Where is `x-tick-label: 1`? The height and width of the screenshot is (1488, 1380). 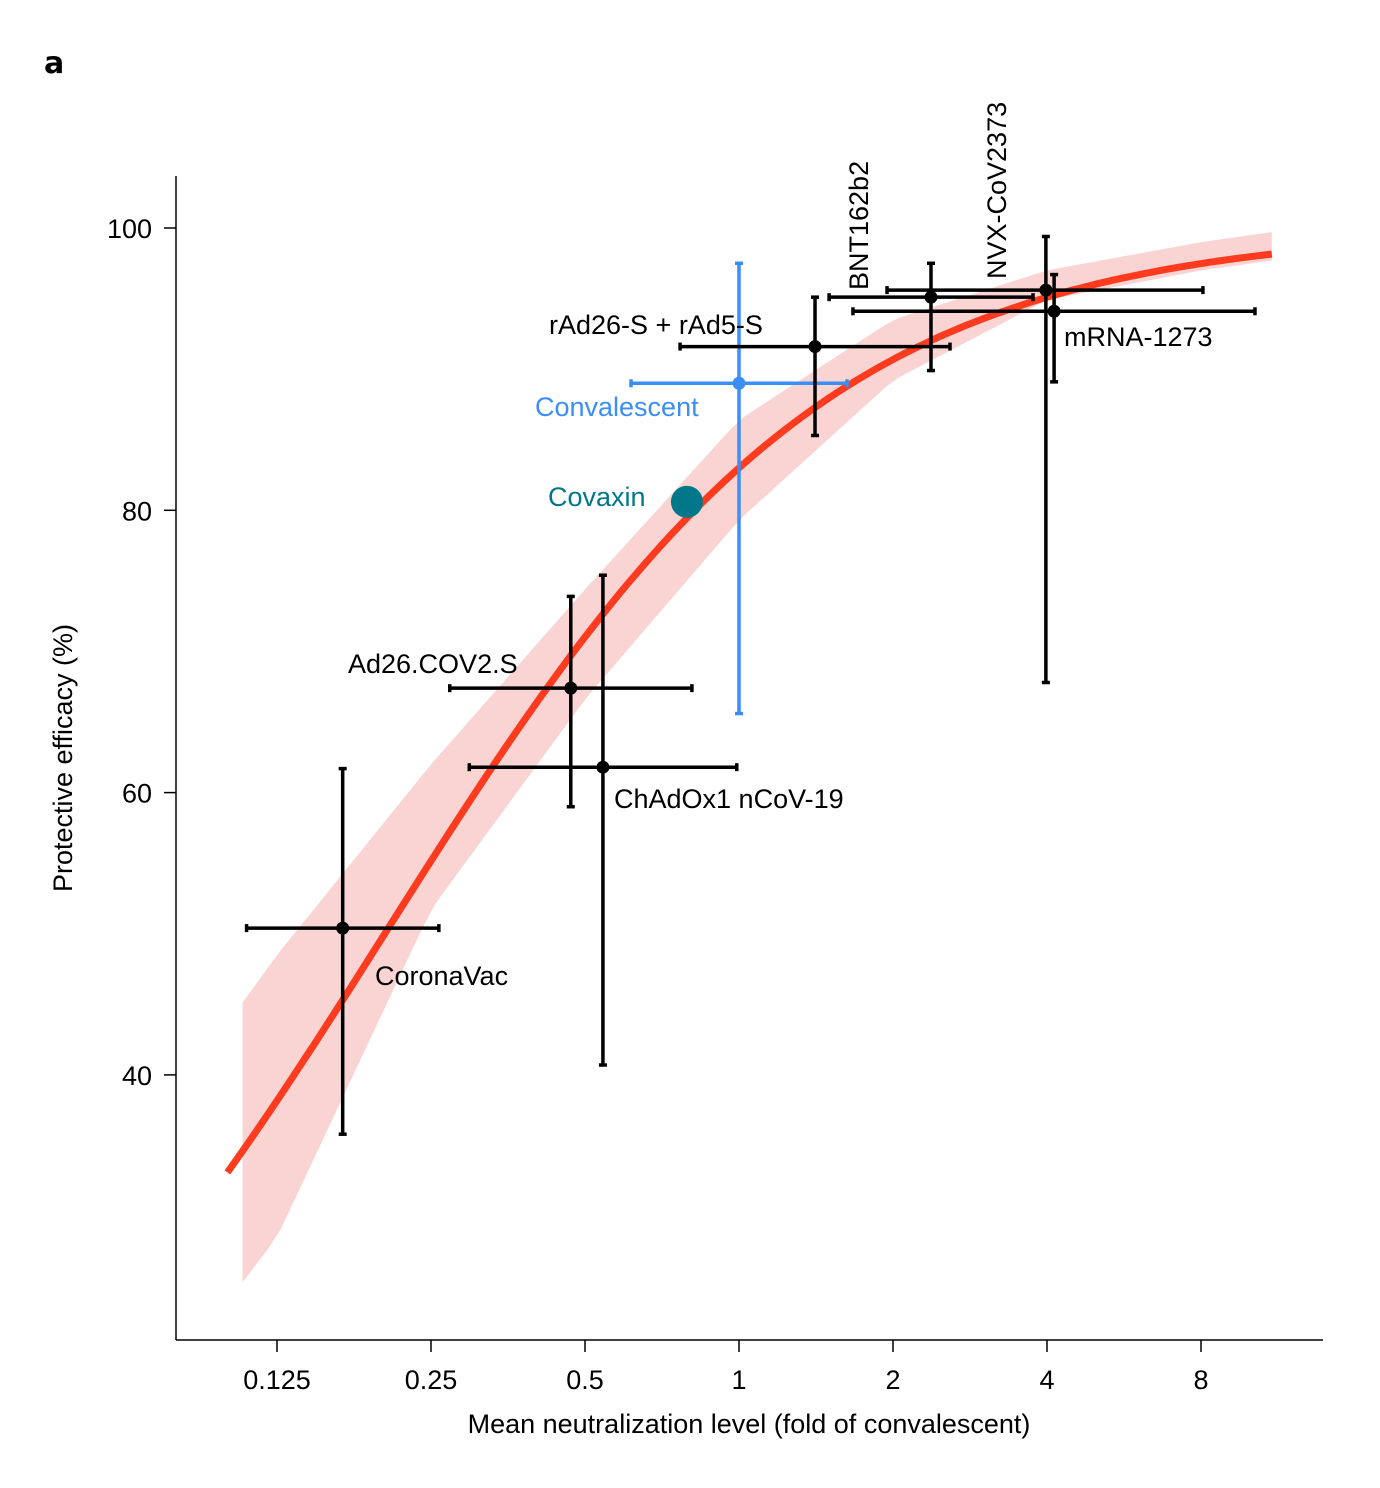
x-tick-label: 1 is located at coordinates (738, 1380).